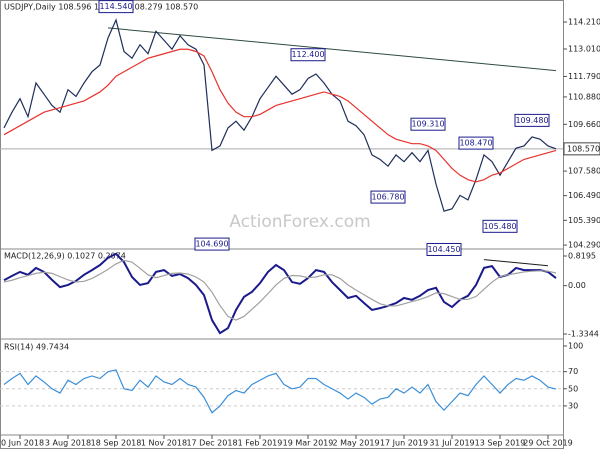 Image resolution: width=600 pixels, height=450 pixels. Describe the element at coordinates (211, 443) in the screenshot. I see `x-tick-label: 17 Dec 2018` at that location.